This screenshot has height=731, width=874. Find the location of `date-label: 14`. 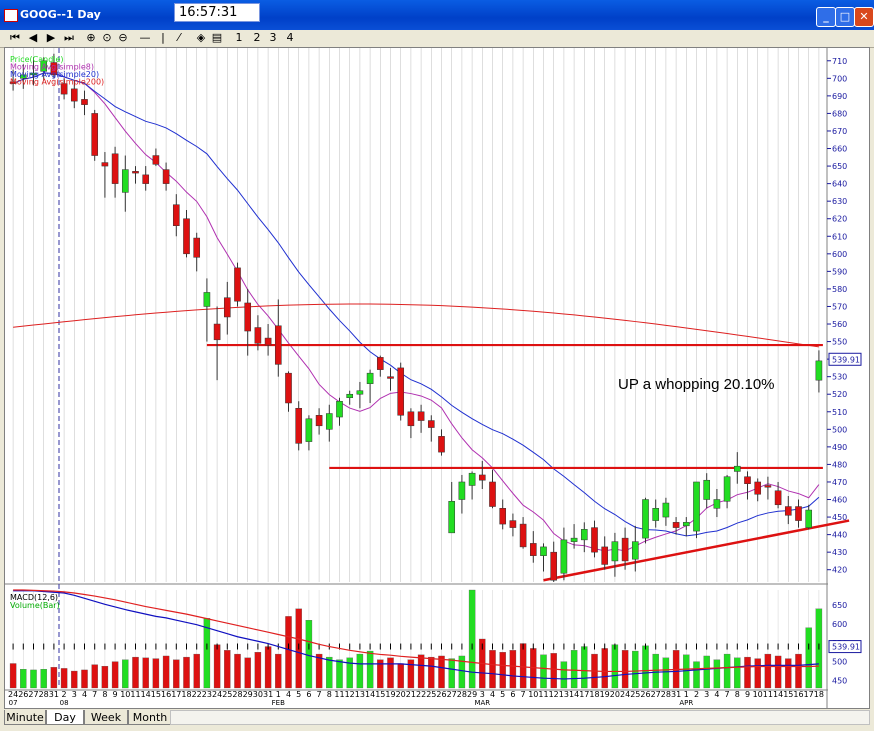

date-label: 14 is located at coordinates (574, 694).